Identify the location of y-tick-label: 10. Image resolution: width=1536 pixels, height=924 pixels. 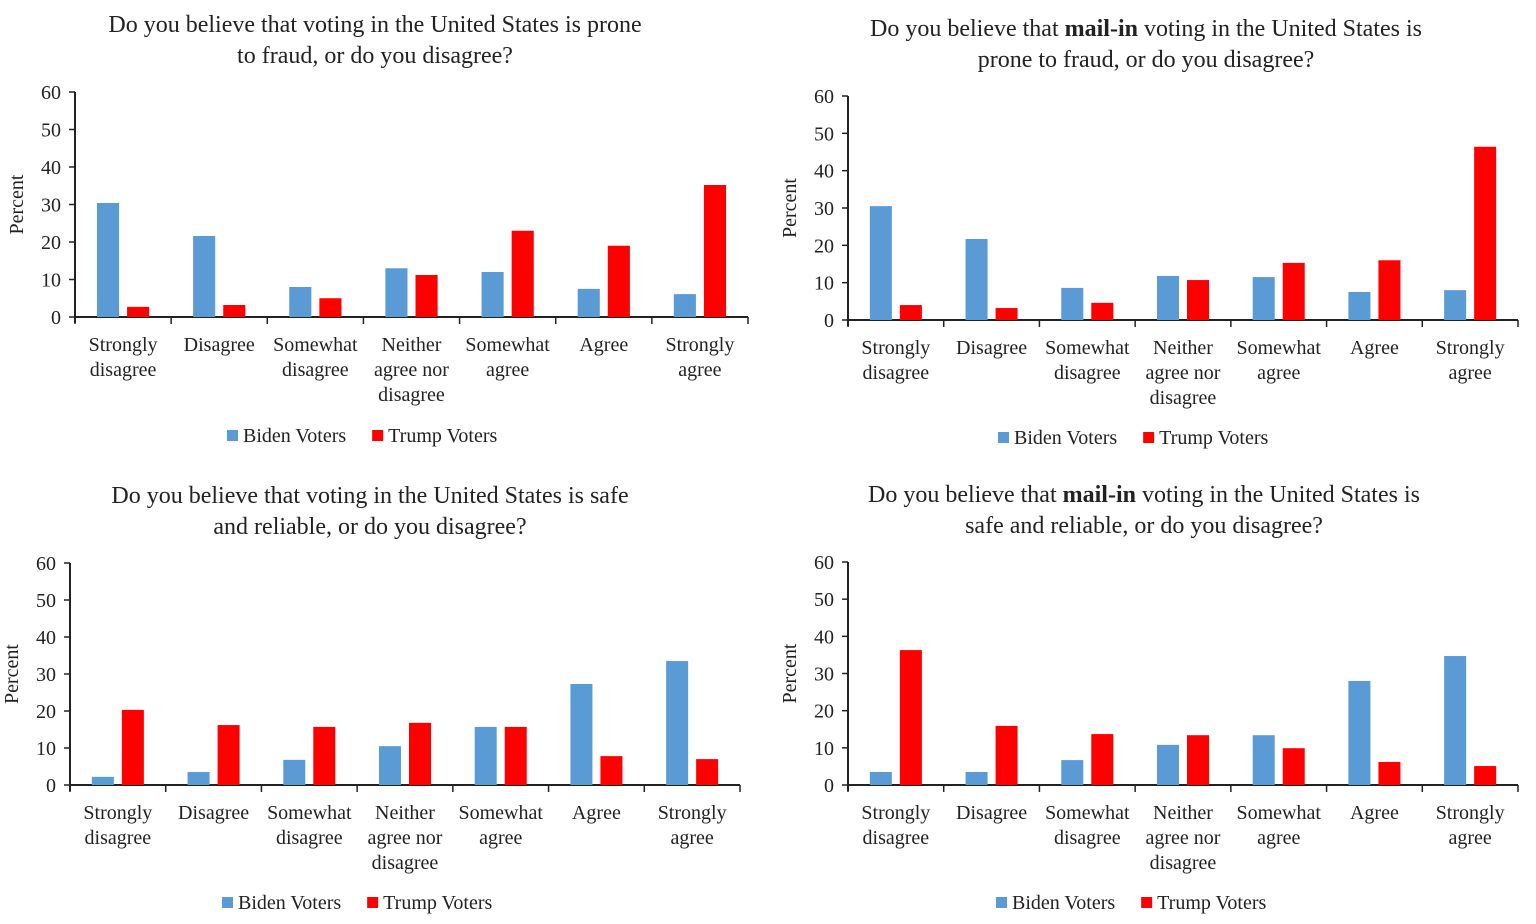
(46, 749).